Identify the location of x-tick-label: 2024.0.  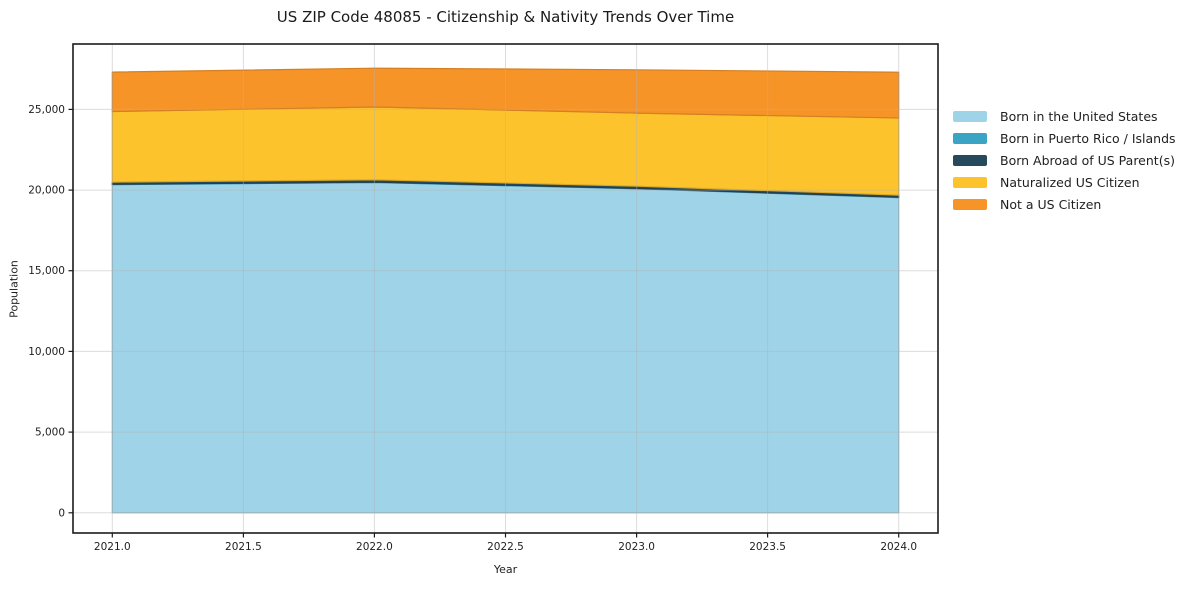
(898, 547).